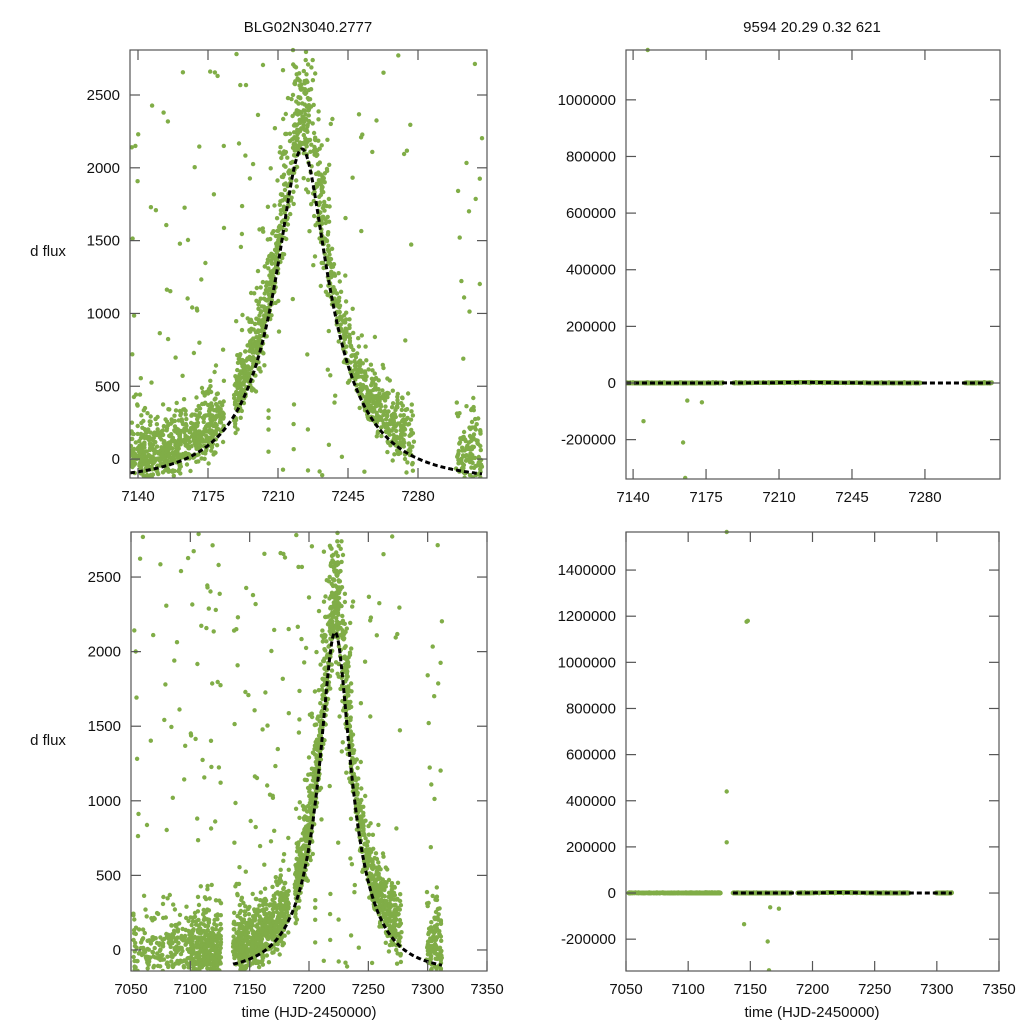  I want to click on y-tick-label: 1500, so click(103, 241).